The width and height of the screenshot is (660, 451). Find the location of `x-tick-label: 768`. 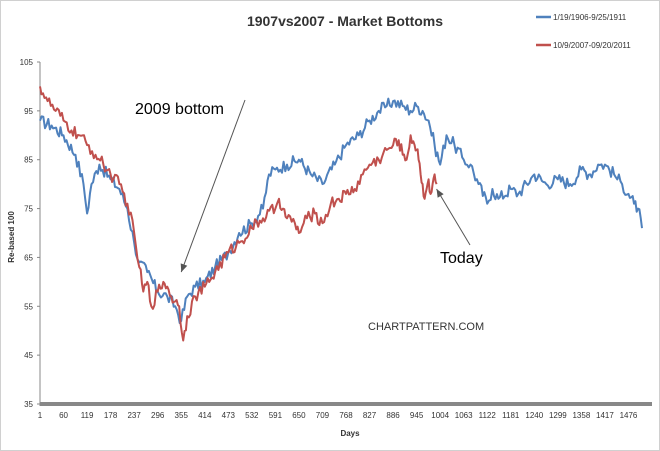

x-tick-label: 768 is located at coordinates (346, 415).